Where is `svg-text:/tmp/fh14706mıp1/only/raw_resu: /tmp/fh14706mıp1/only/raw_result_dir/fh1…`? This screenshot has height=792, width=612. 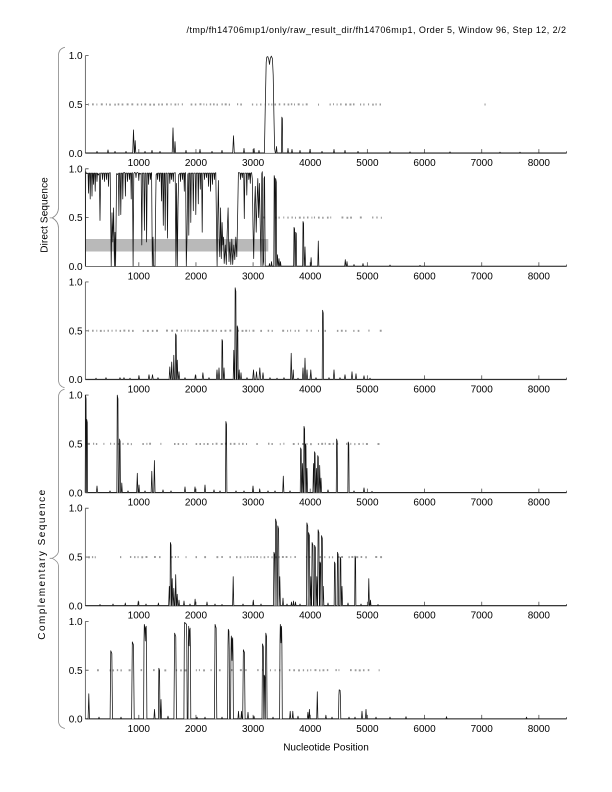 svg-text:/tmp/fh14706mıp1/only/raw_resu: /tmp/fh14706mıp1/only/raw_result_dir/fh1… is located at coordinates (377, 30).